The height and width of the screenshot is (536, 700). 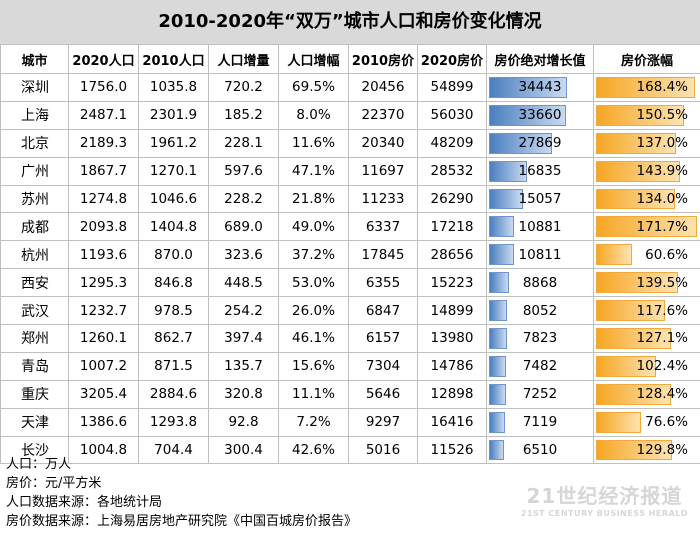 I want to click on cell-price2010: 20340, so click(x=383, y=143).